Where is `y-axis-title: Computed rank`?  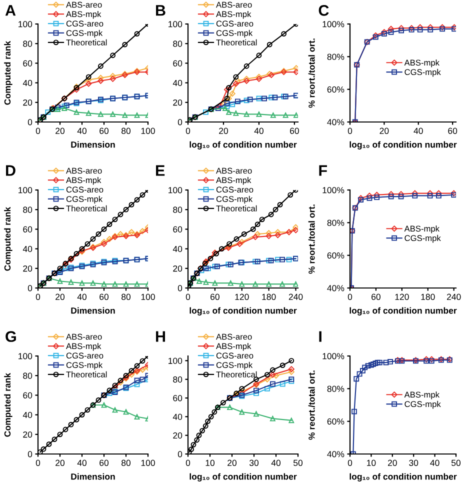
y-axis-title: Computed rank is located at coordinates (8, 238).